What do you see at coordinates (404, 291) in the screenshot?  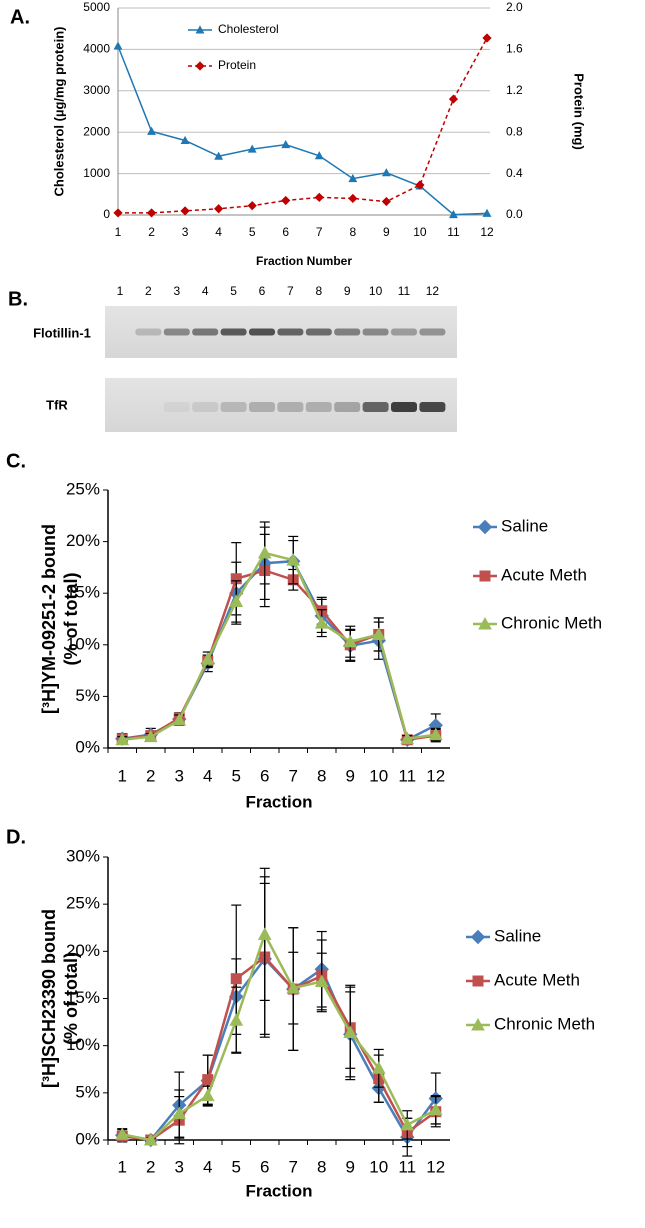 I see `lane-label: 11` at bounding box center [404, 291].